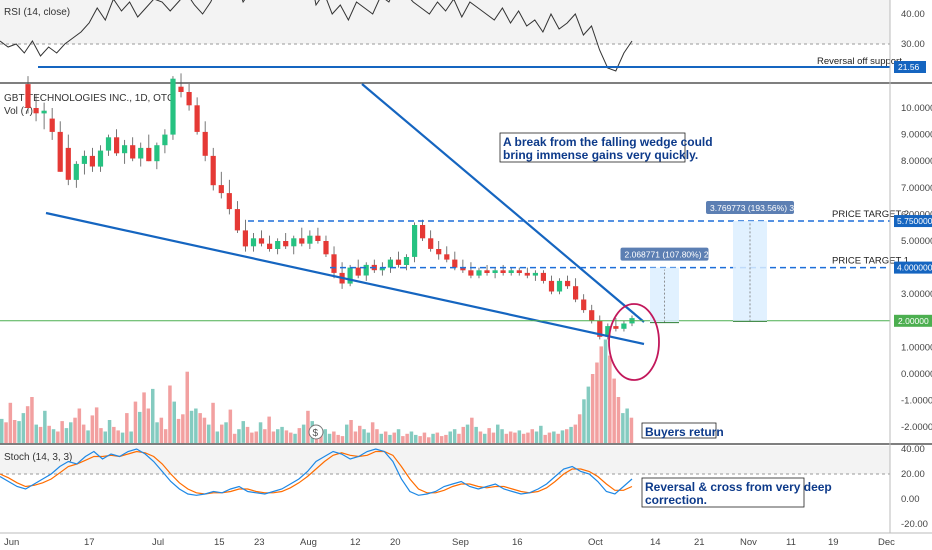 The width and height of the screenshot is (932, 550). What do you see at coordinates (655, 542) in the screenshot?
I see `time-axis-tick: 14` at bounding box center [655, 542].